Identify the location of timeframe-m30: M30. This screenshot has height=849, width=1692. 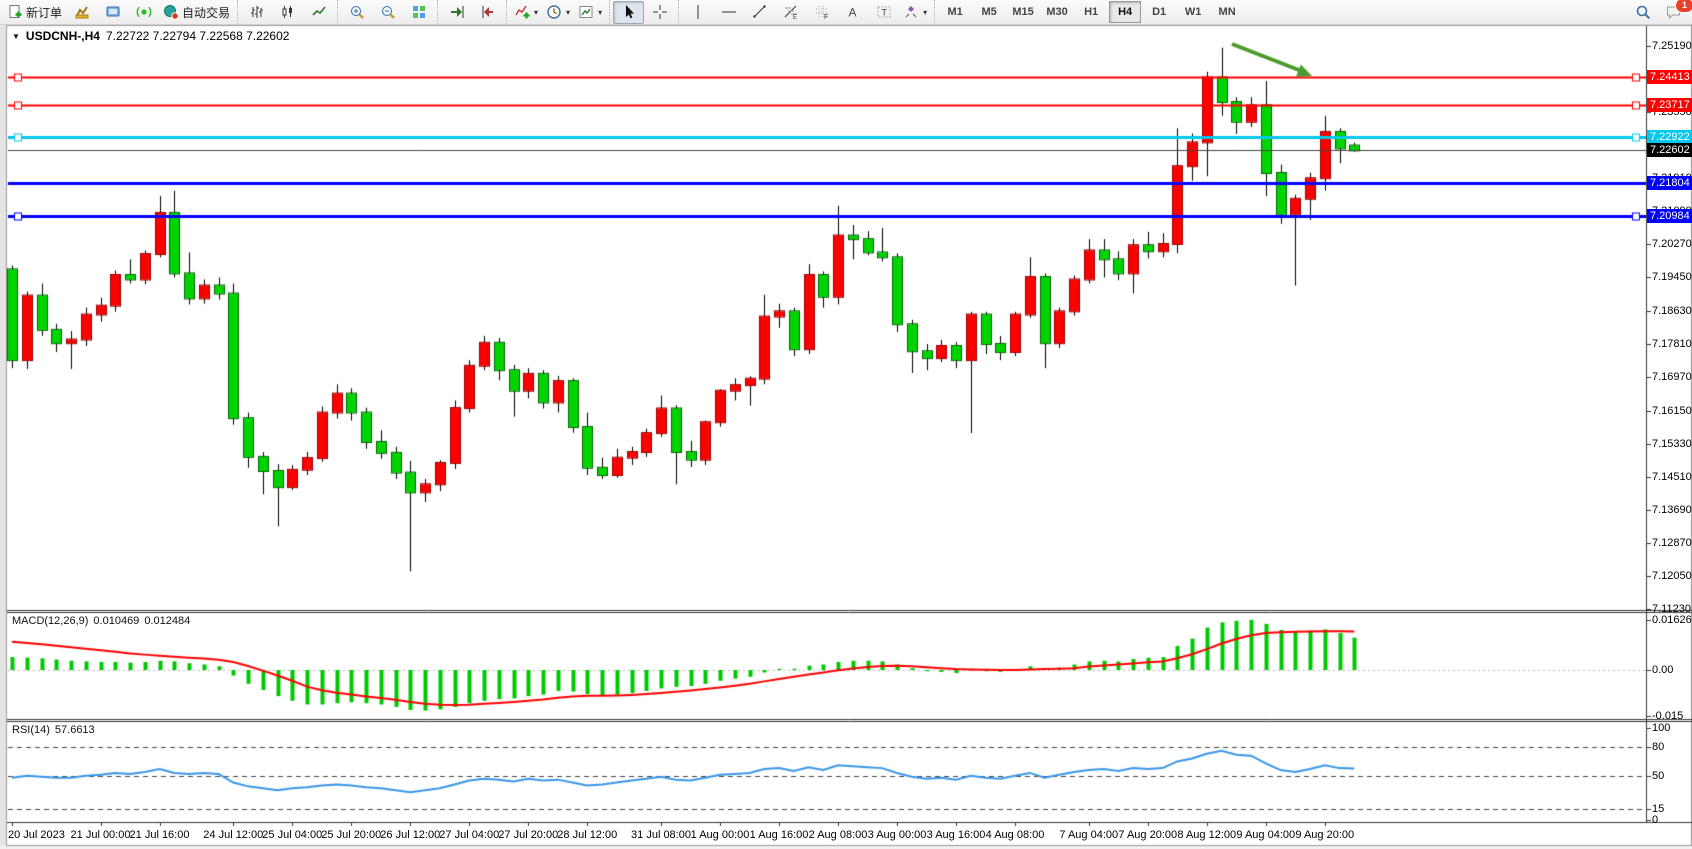
(1057, 12).